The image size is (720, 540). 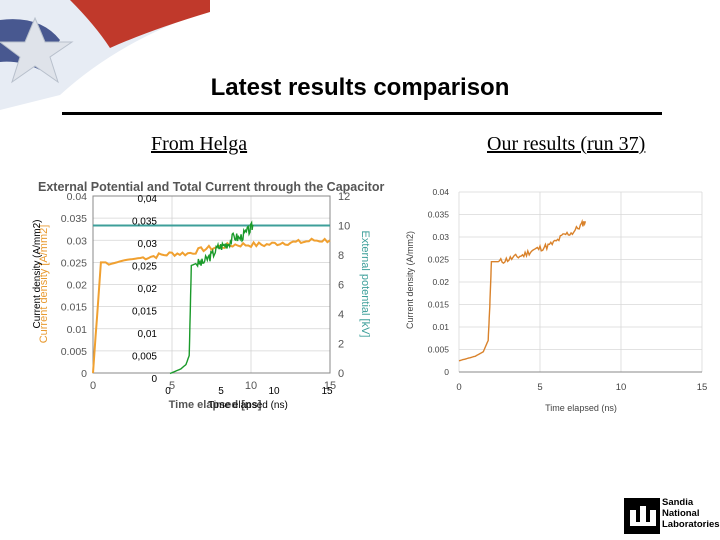 What do you see at coordinates (681, 513) in the screenshot?
I see `logo-line-2: National` at bounding box center [681, 513].